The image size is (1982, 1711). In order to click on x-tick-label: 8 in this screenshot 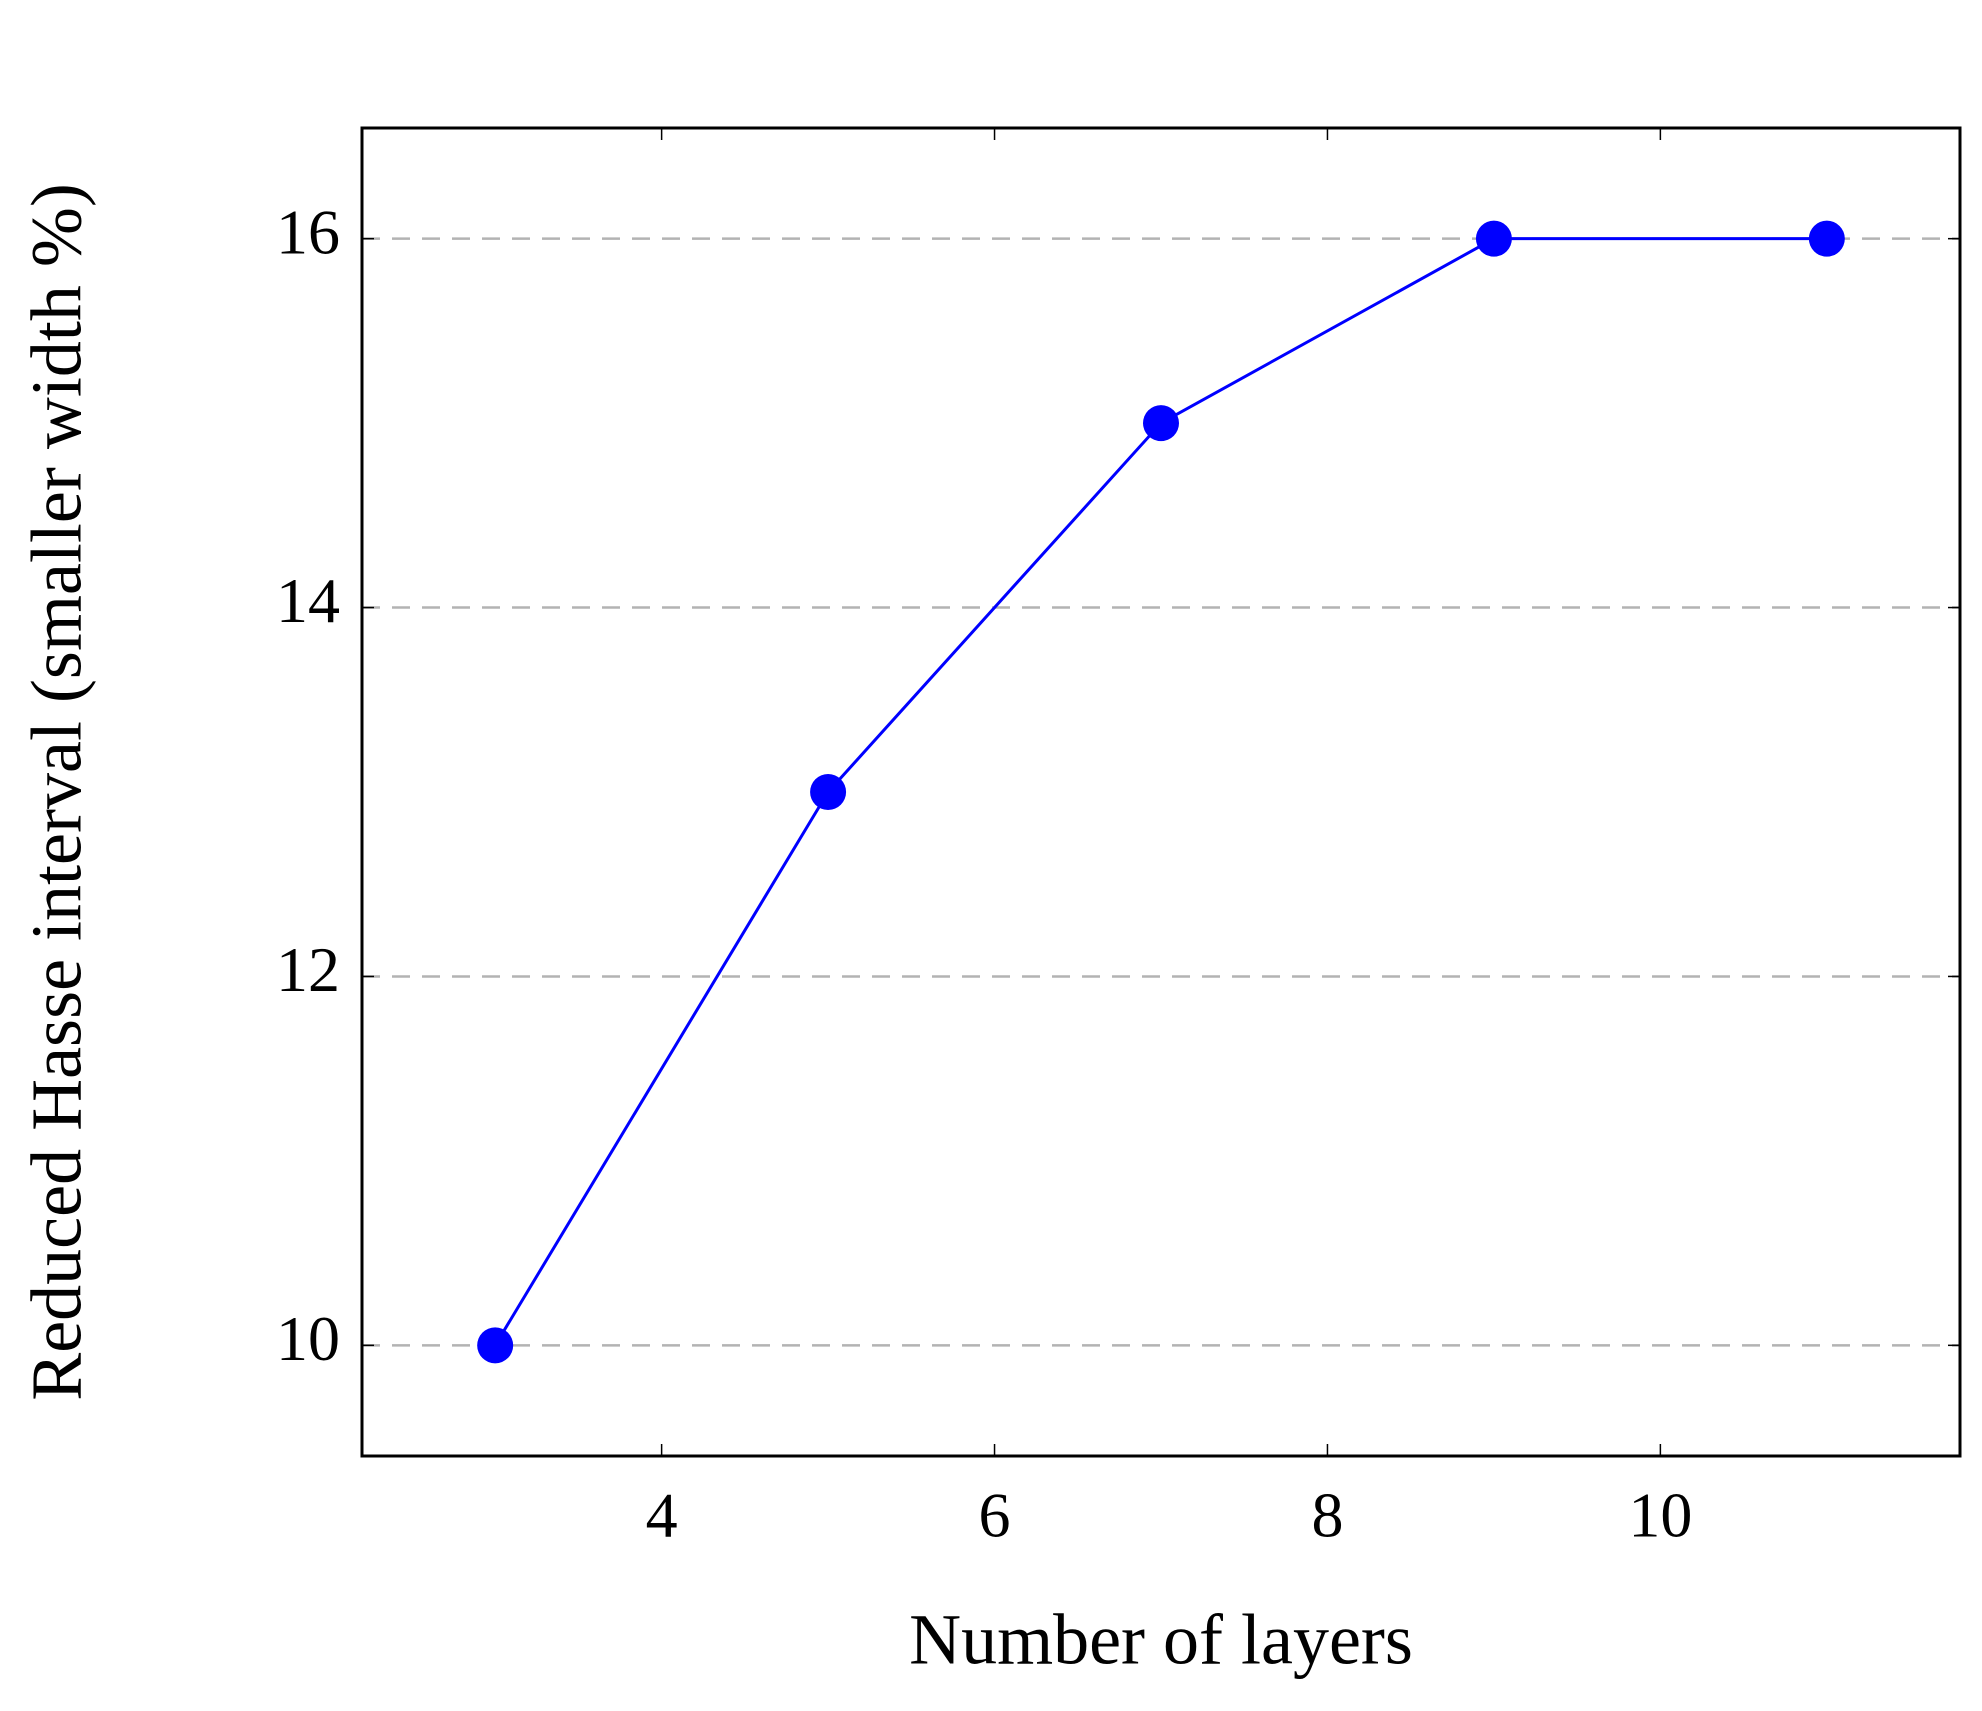, I will do `click(1327, 1515)`.